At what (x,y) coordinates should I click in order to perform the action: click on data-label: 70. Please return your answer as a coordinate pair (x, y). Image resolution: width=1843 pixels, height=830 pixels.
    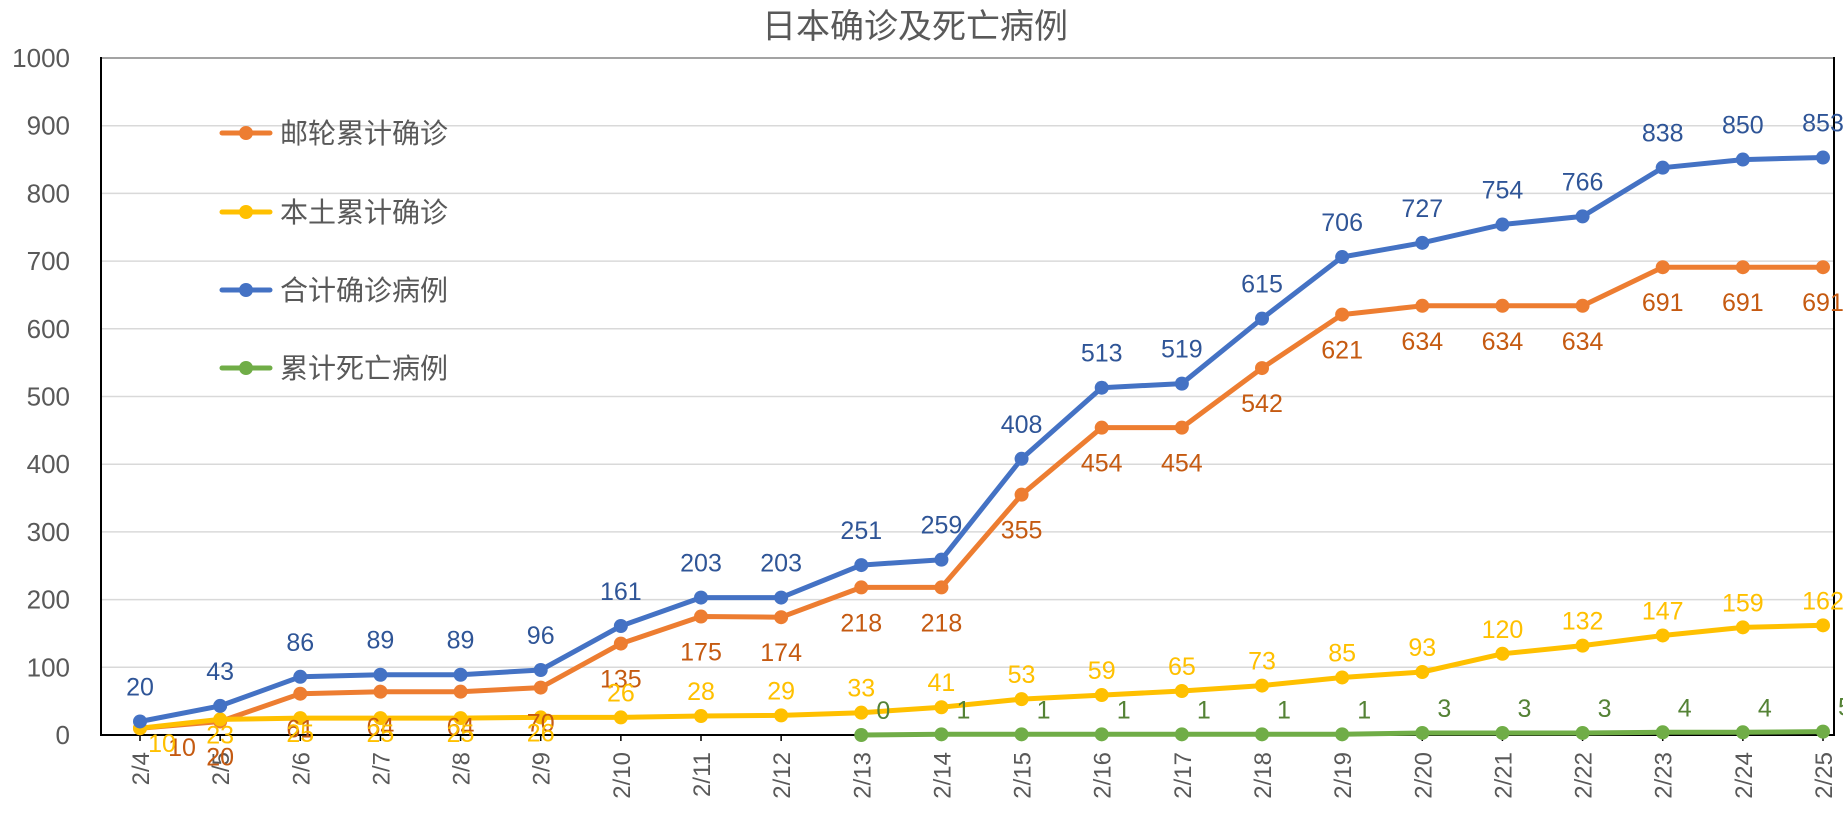
    Looking at the image, I should click on (541, 724).